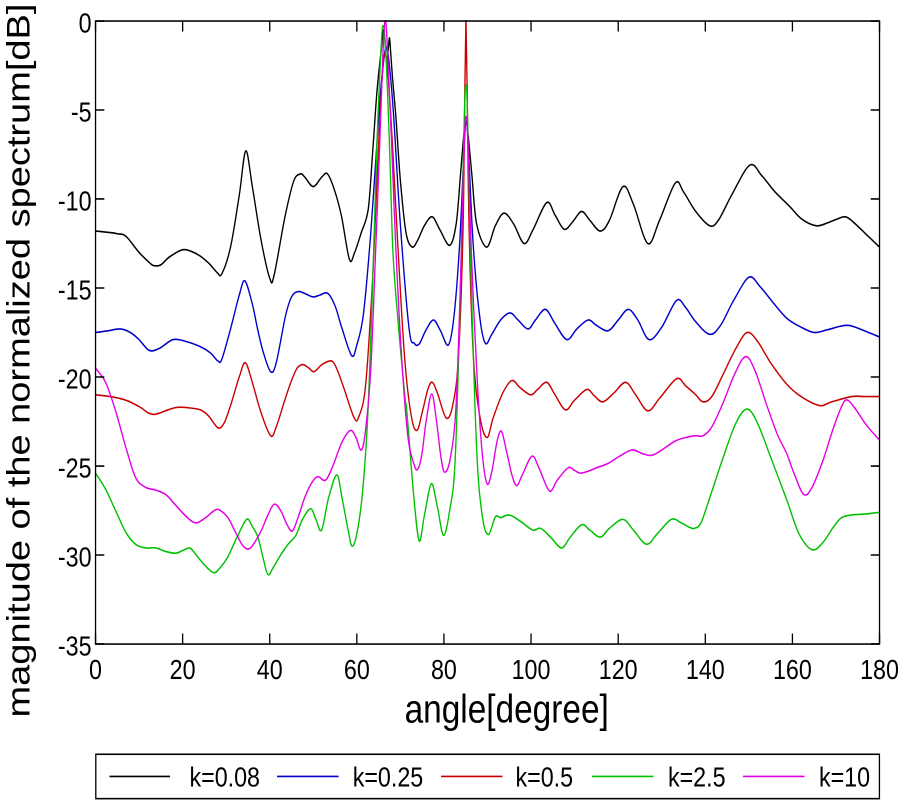 The height and width of the screenshot is (800, 900). What do you see at coordinates (507, 709) in the screenshot?
I see `svg-text: angle[degree]` at bounding box center [507, 709].